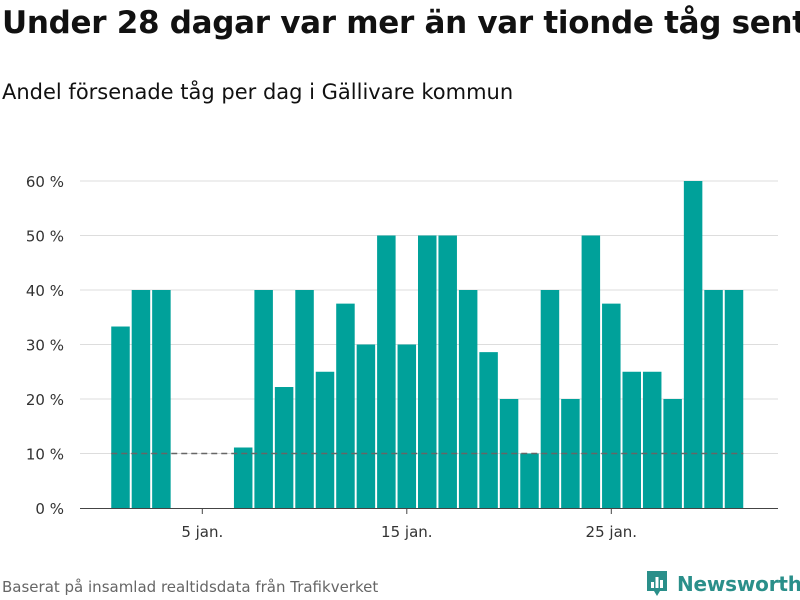 This screenshot has width=800, height=600. Describe the element at coordinates (45, 455) in the screenshot. I see `y-tick-label: 10 %` at that location.